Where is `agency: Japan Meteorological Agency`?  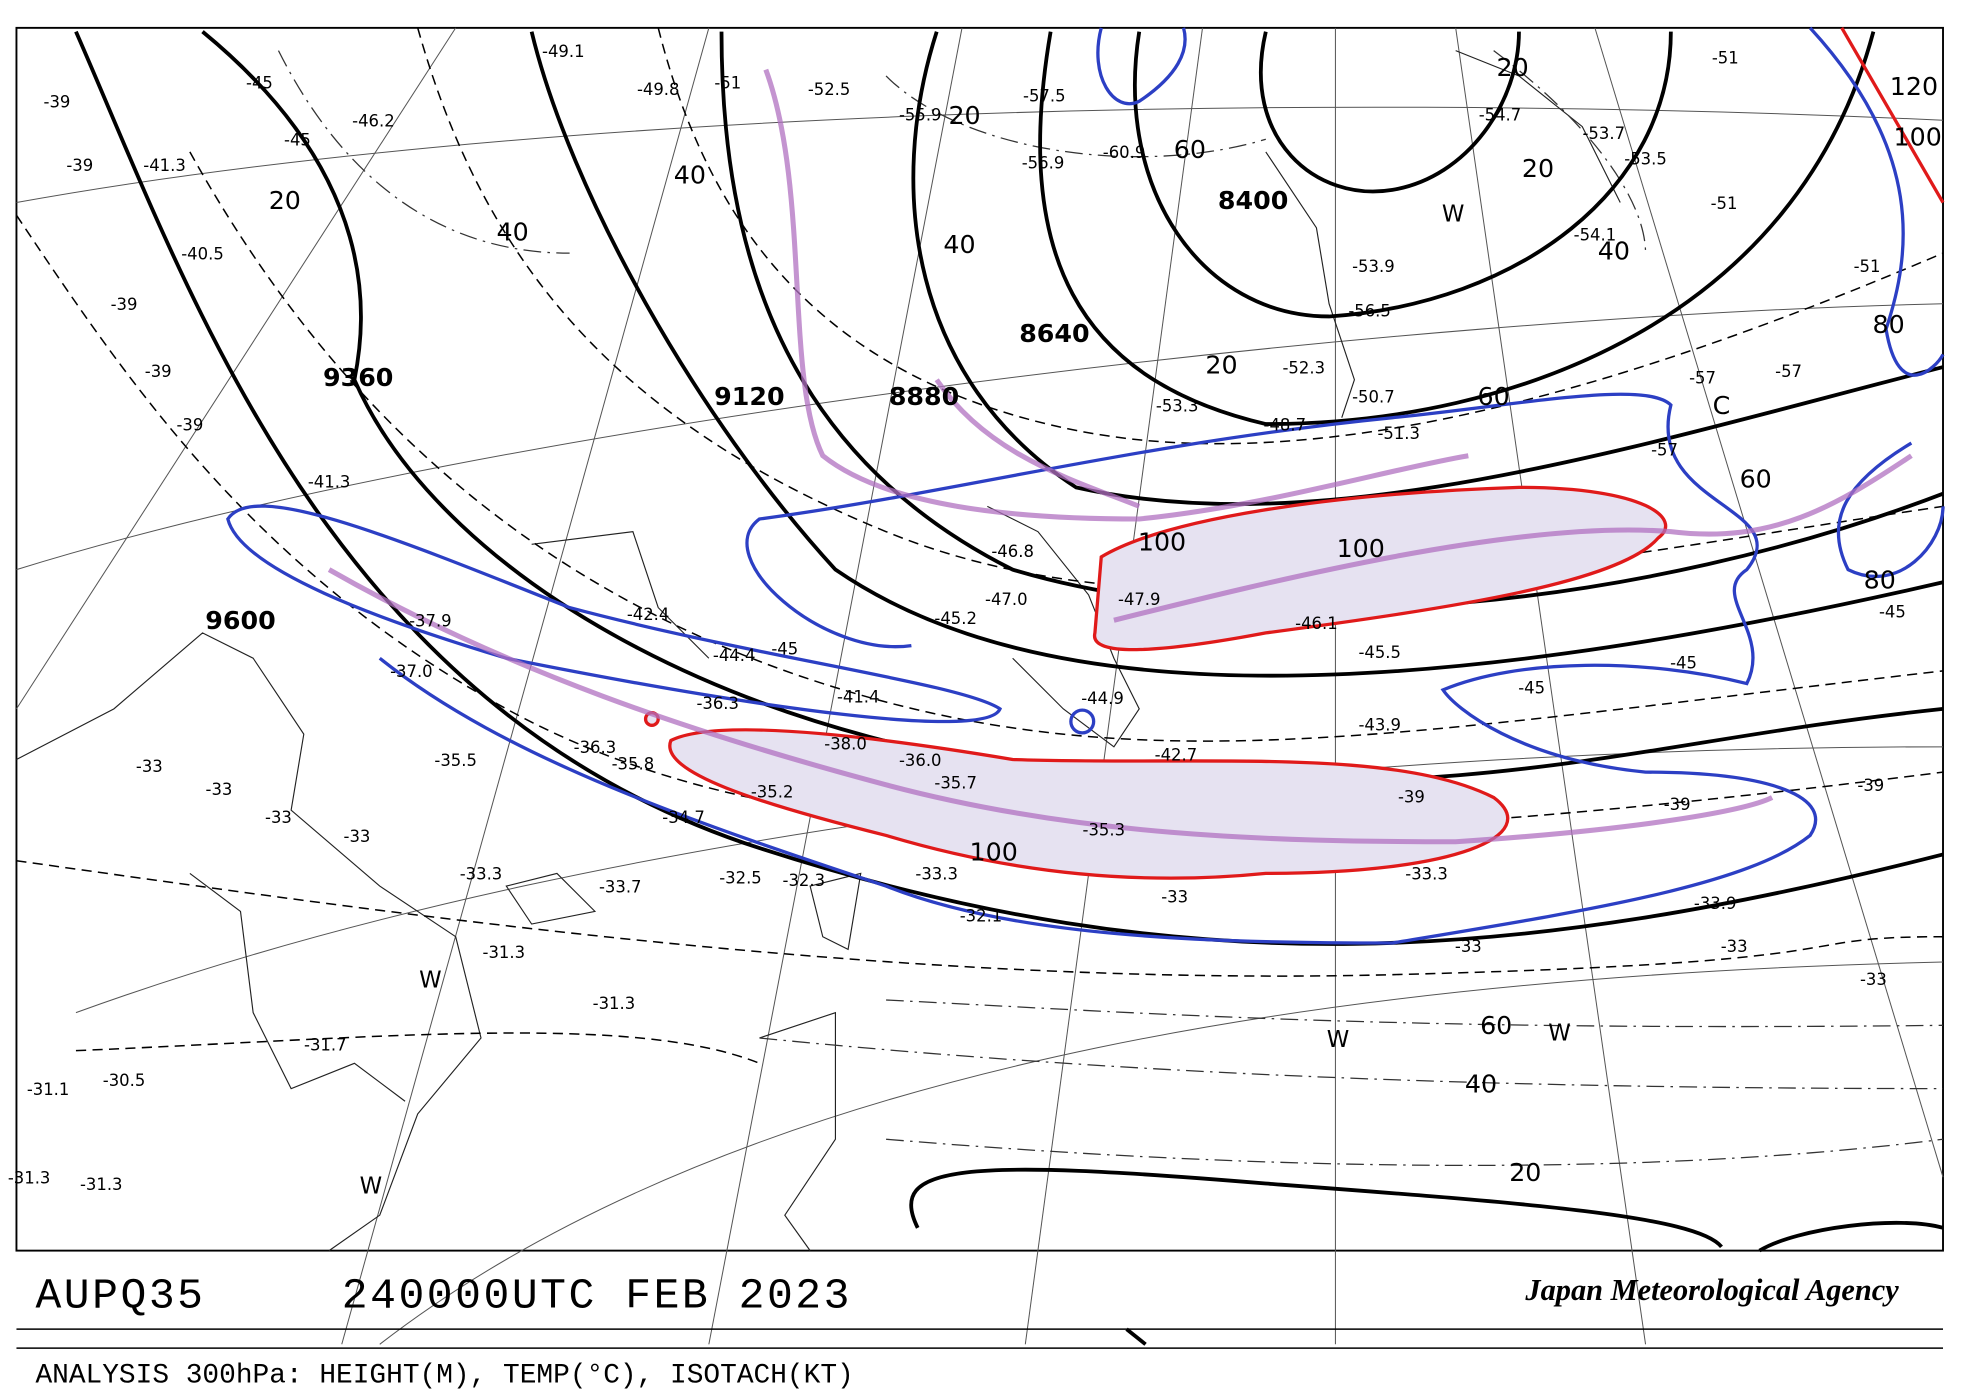
agency: Japan Meteorological Agency is located at coordinates (1711, 1290).